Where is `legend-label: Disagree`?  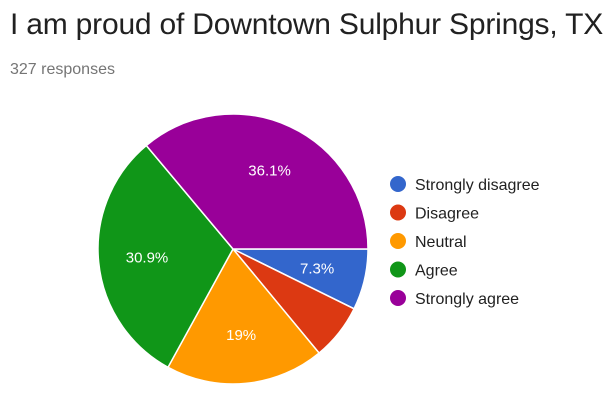 legend-label: Disagree is located at coordinates (447, 214).